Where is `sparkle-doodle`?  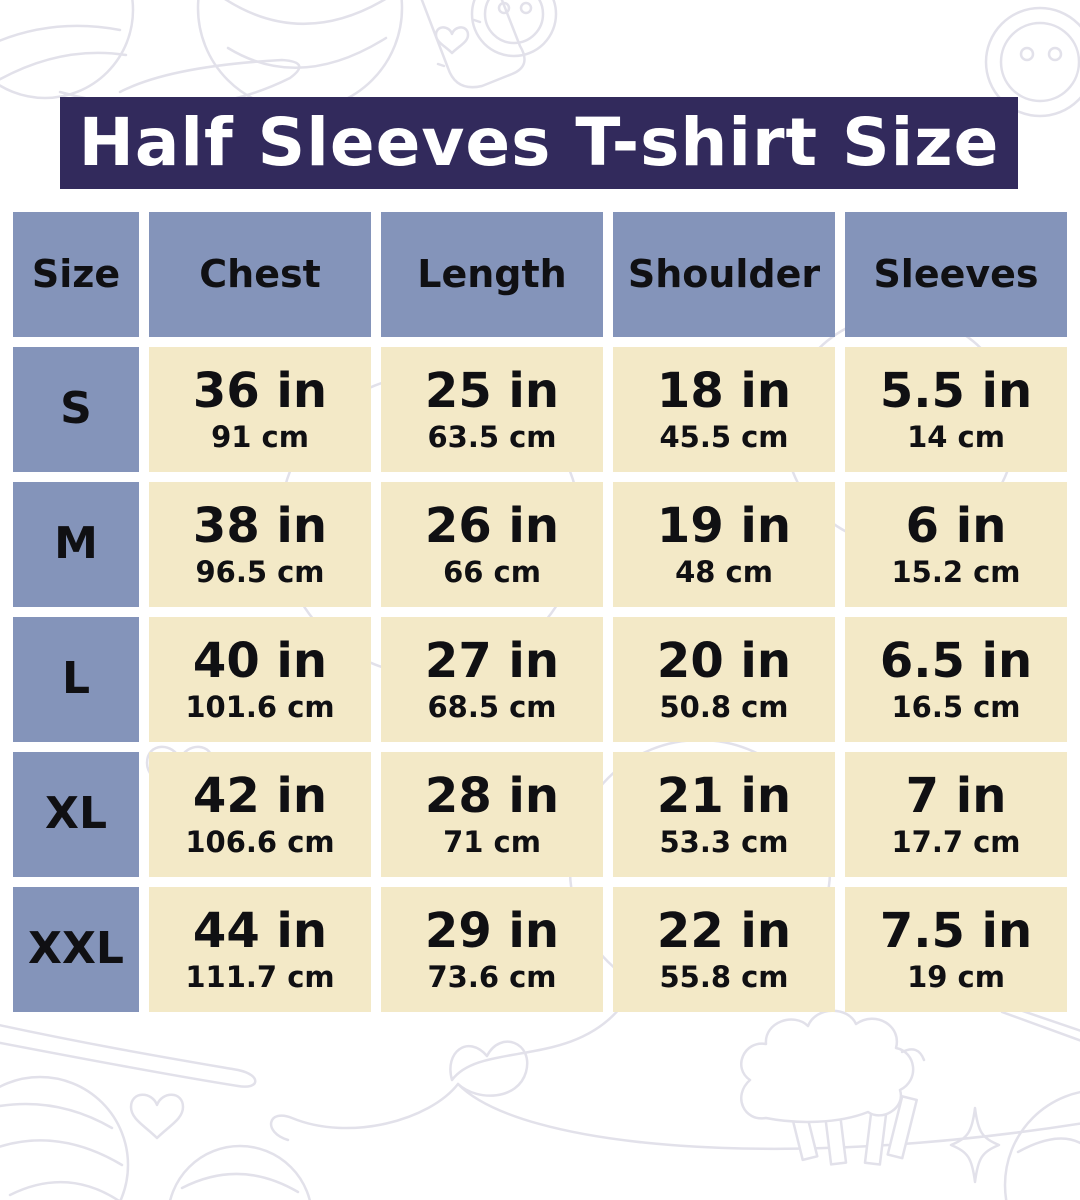
sparkle-doodle is located at coordinates (975, 1145).